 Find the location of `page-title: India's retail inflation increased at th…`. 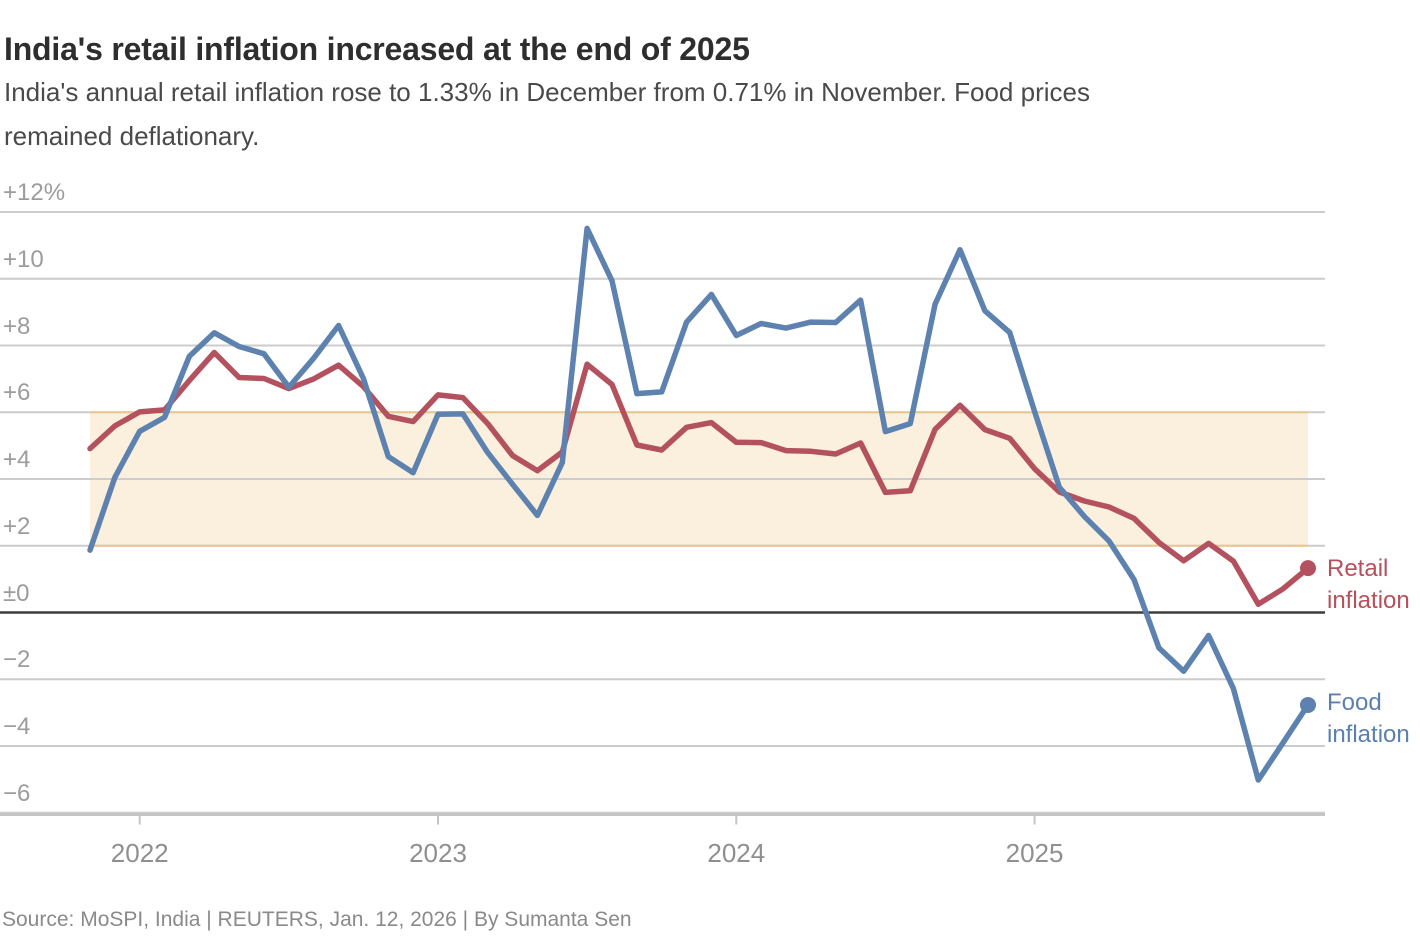

page-title: India's retail inflation increased at th… is located at coordinates (377, 49).